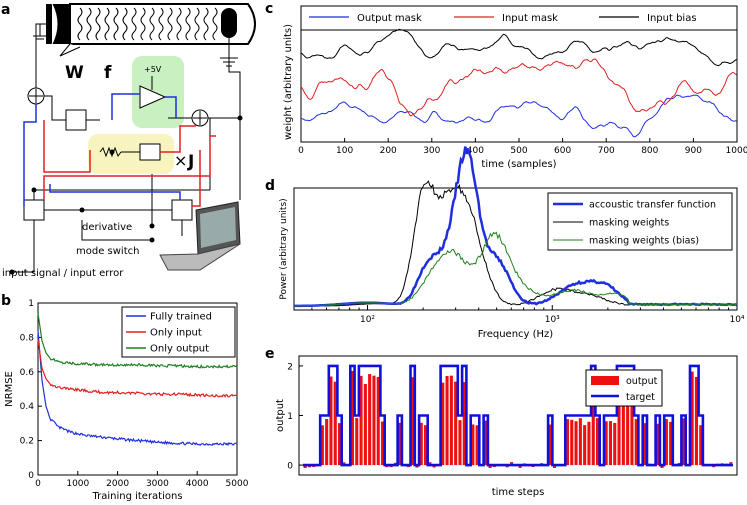  What do you see at coordinates (74, 73) in the screenshot?
I see `W-label: W` at bounding box center [74, 73].